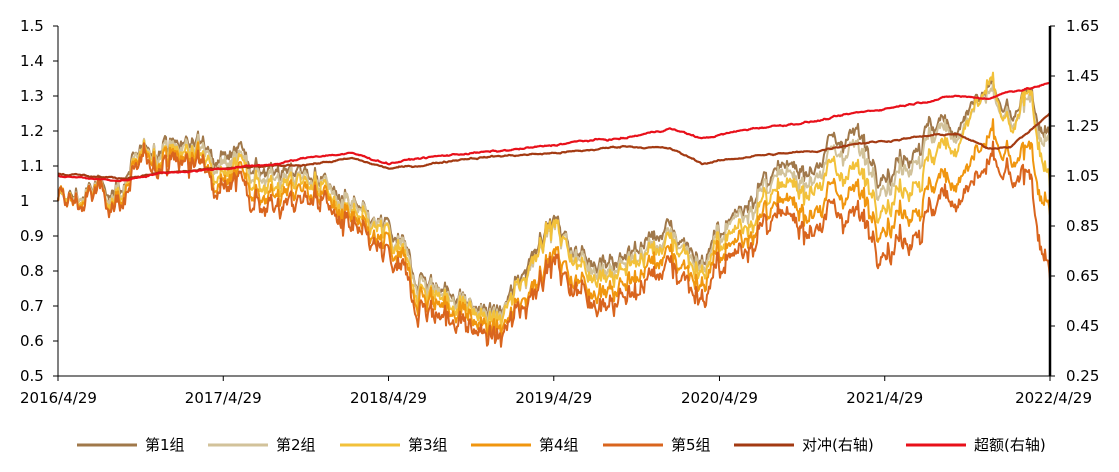 This screenshot has height=472, width=1119. Describe the element at coordinates (1082, 126) in the screenshot. I see `right-tick-label: 1.25` at that location.